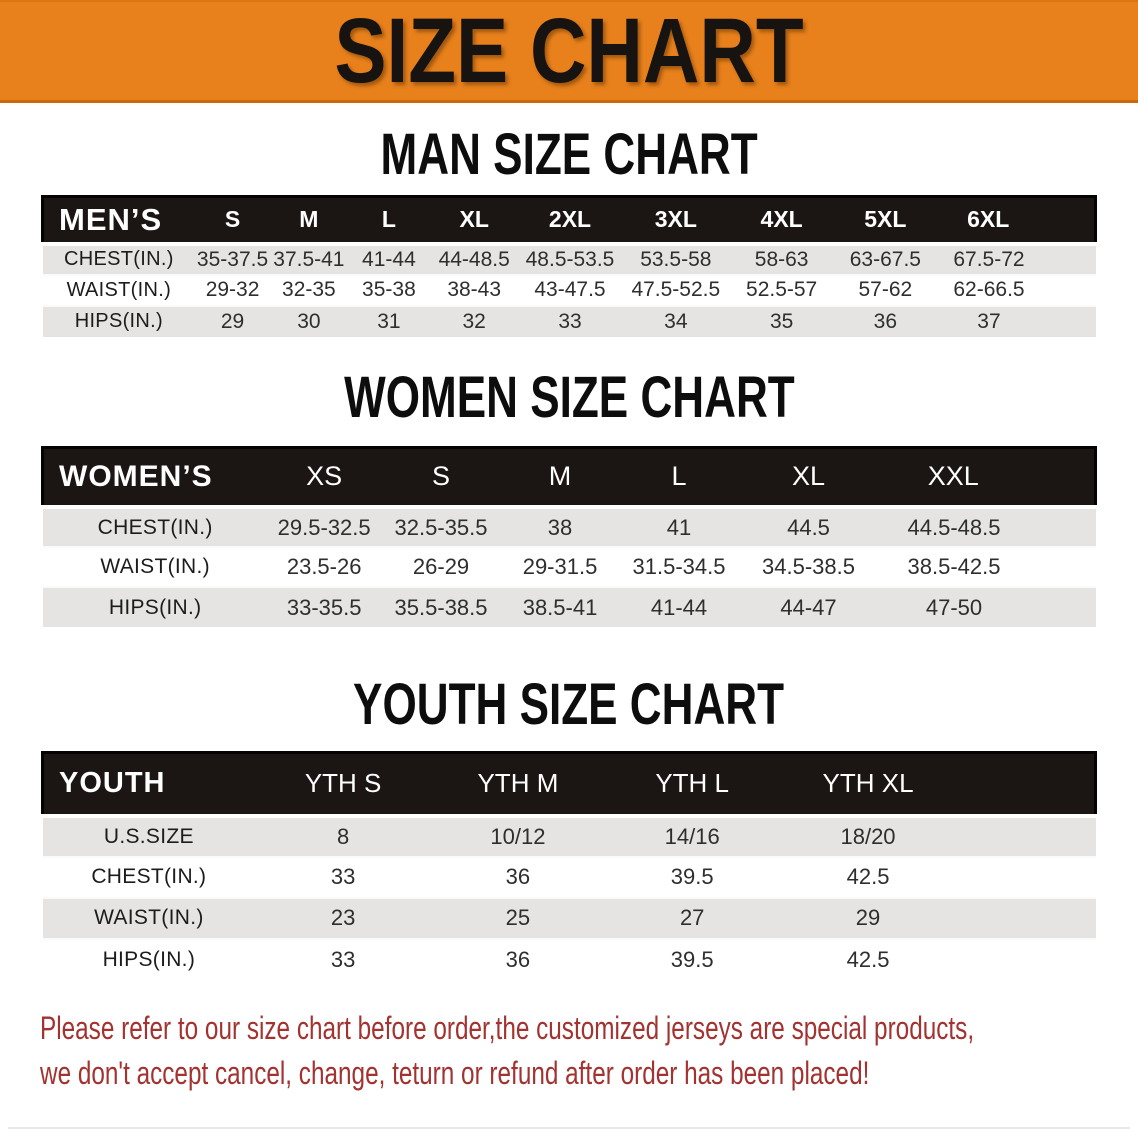 The height and width of the screenshot is (1132, 1138). What do you see at coordinates (679, 566) in the screenshot?
I see `size-value-cell: 31.5-34.5` at bounding box center [679, 566].